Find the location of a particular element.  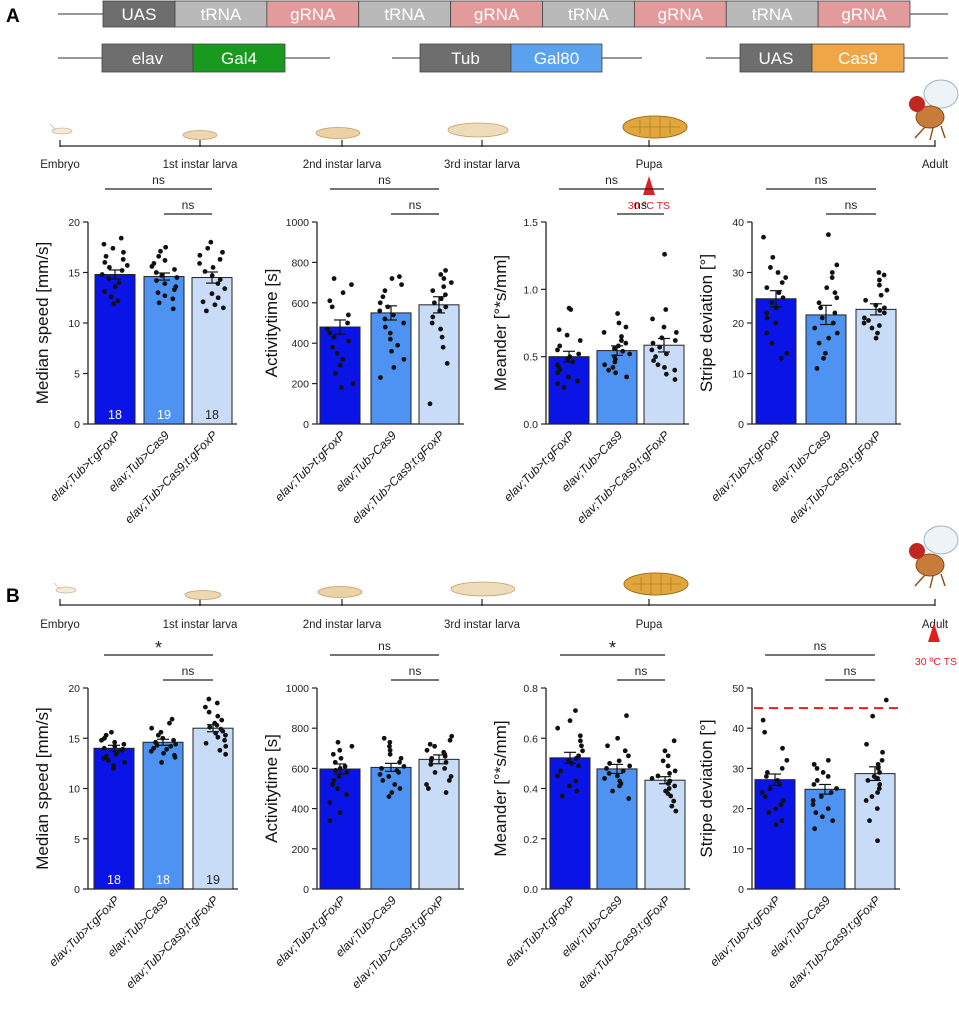

gene-box-gal80 is located at coordinates (556, 58).